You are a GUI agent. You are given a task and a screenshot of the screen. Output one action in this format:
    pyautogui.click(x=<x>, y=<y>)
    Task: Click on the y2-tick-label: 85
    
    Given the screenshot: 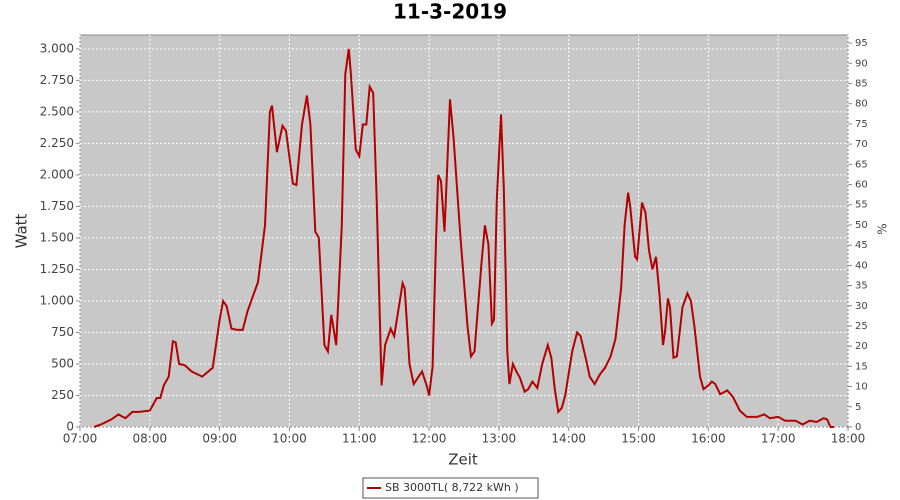 What is the action you would take?
    pyautogui.click(x=861, y=83)
    